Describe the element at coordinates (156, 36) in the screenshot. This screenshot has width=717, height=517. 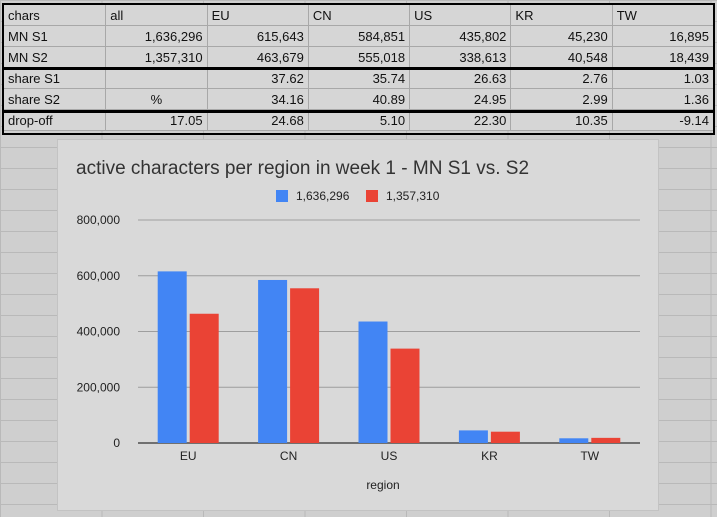
I see `table-cell: 1,636,296` at that location.